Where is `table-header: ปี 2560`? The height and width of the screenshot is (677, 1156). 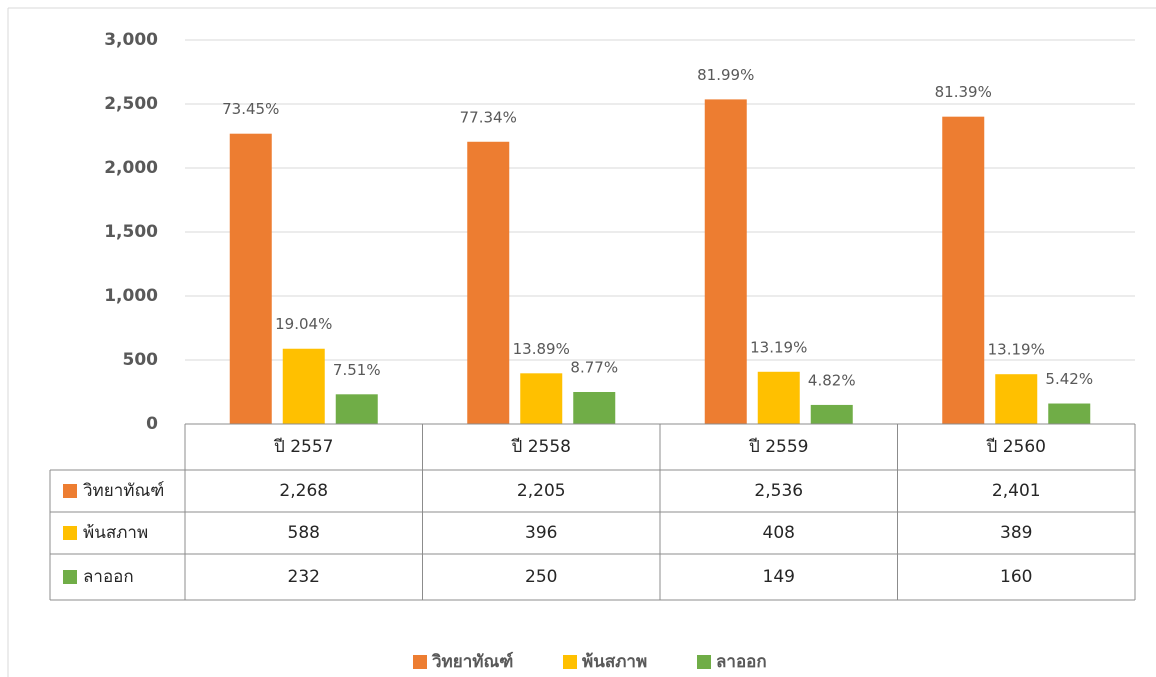 table-header: ปี 2560 is located at coordinates (1016, 447).